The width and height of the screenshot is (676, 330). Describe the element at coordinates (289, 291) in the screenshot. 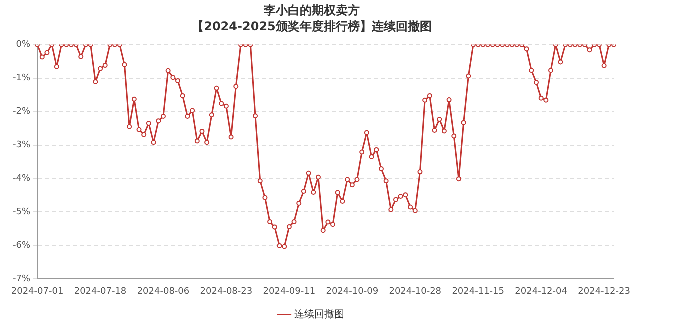

I see `x-tick-label: 2024-09-11` at that location.